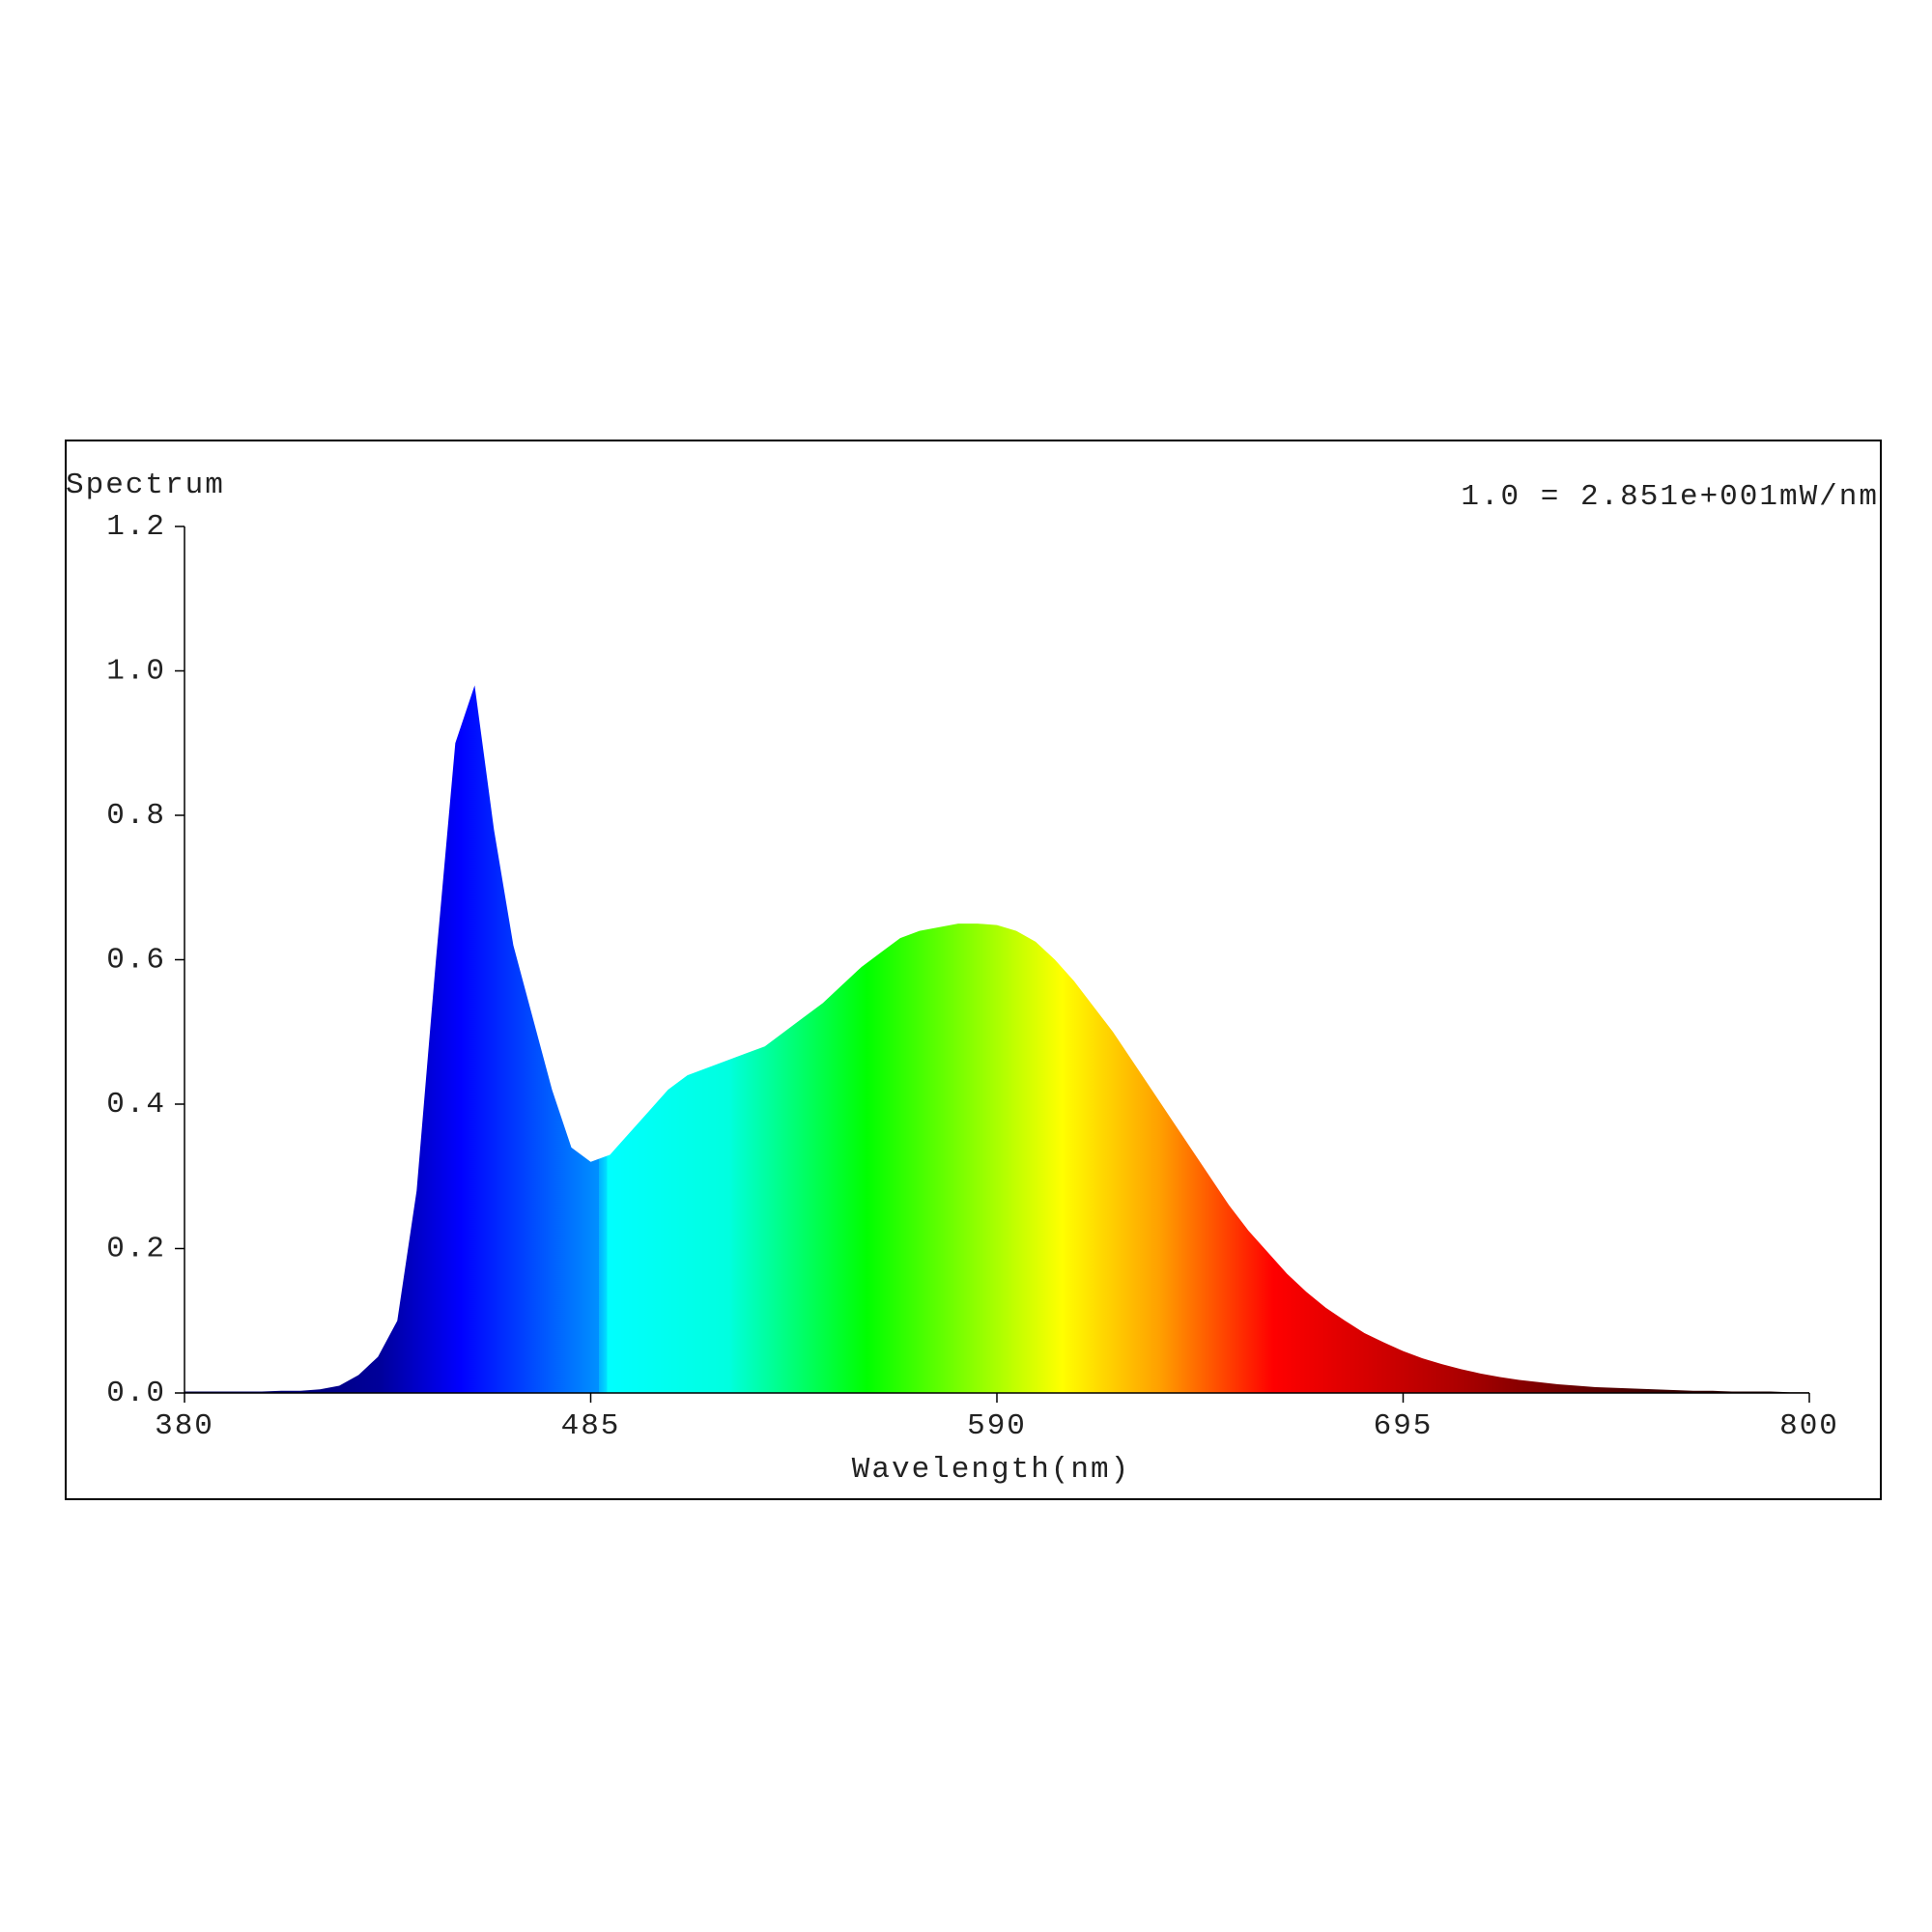 This screenshot has height=1932, width=1932. What do you see at coordinates (136, 1393) in the screenshot?
I see `y-tick-label: 0.0` at bounding box center [136, 1393].